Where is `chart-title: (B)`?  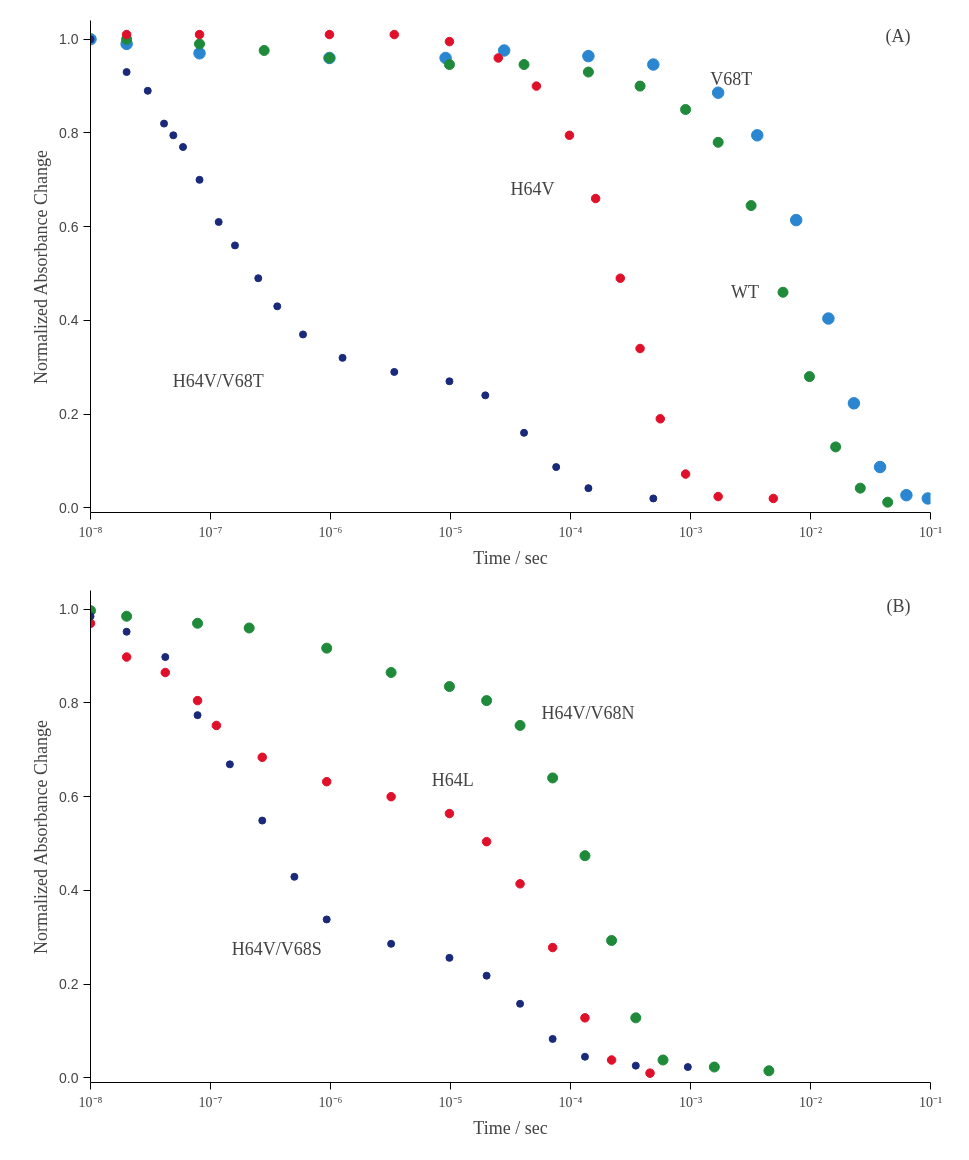
chart-title: (B) is located at coordinates (898, 606).